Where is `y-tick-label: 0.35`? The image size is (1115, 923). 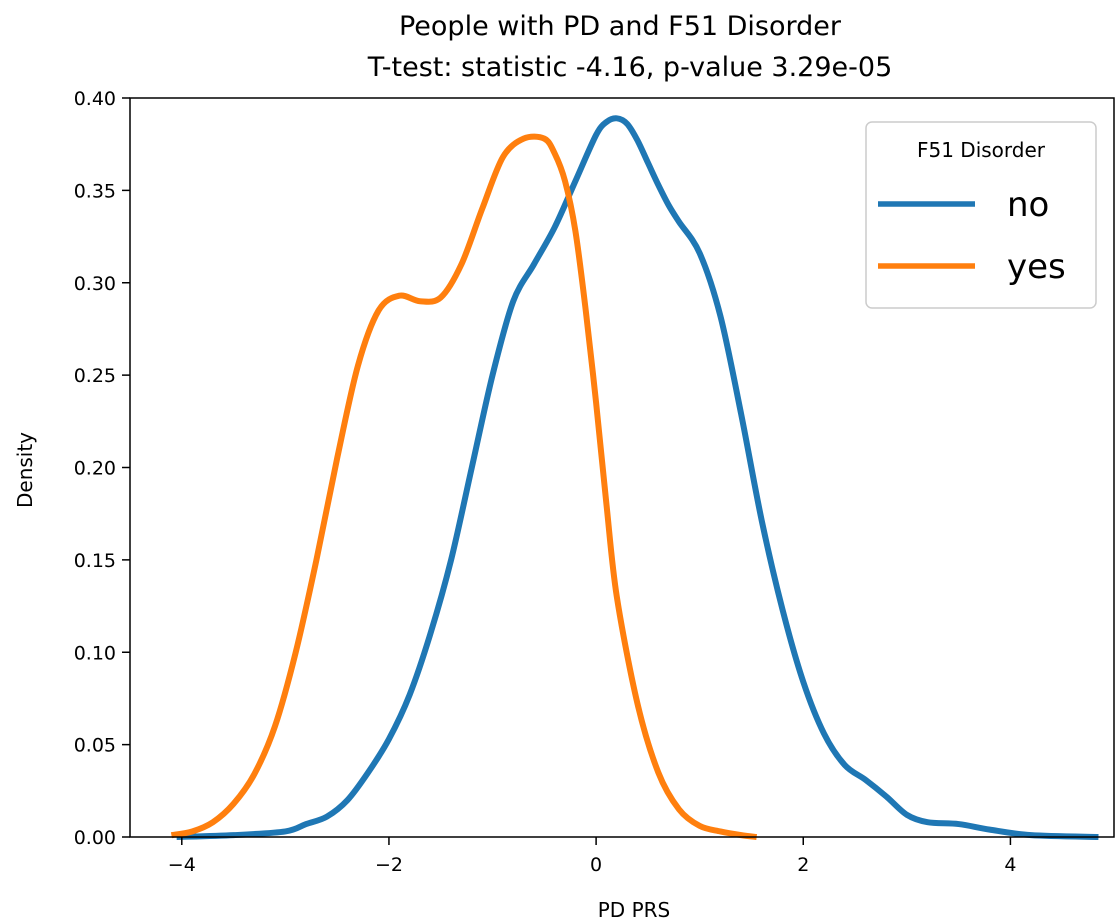
y-tick-label: 0.35 is located at coordinates (95, 191).